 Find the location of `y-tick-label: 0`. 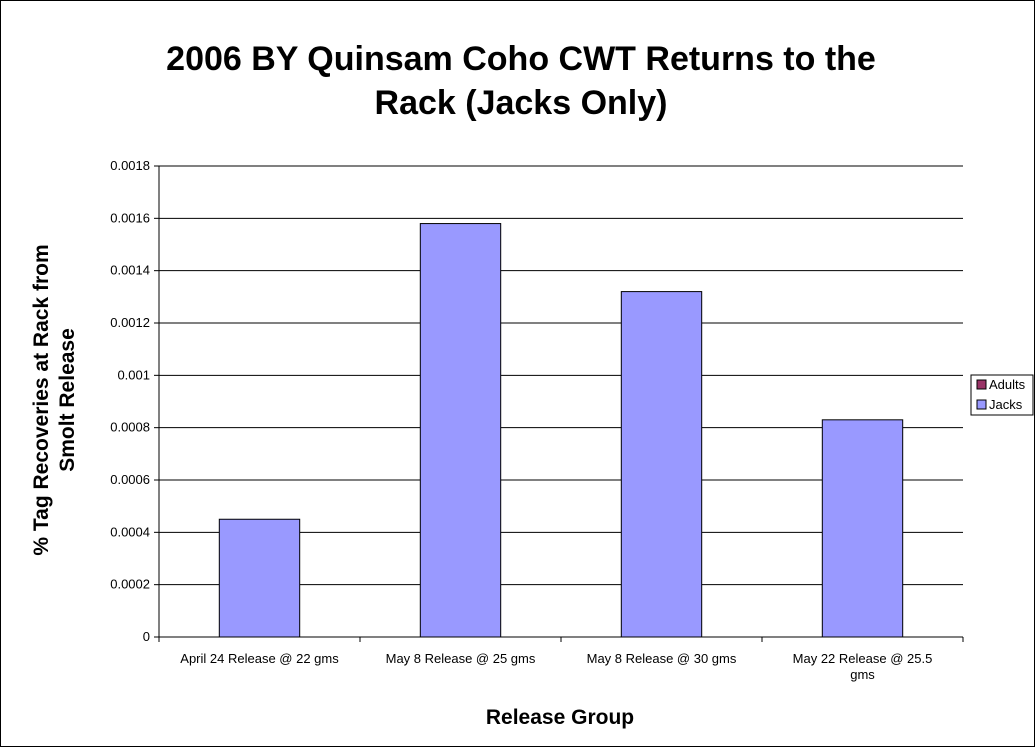

y-tick-label: 0 is located at coordinates (146, 636).